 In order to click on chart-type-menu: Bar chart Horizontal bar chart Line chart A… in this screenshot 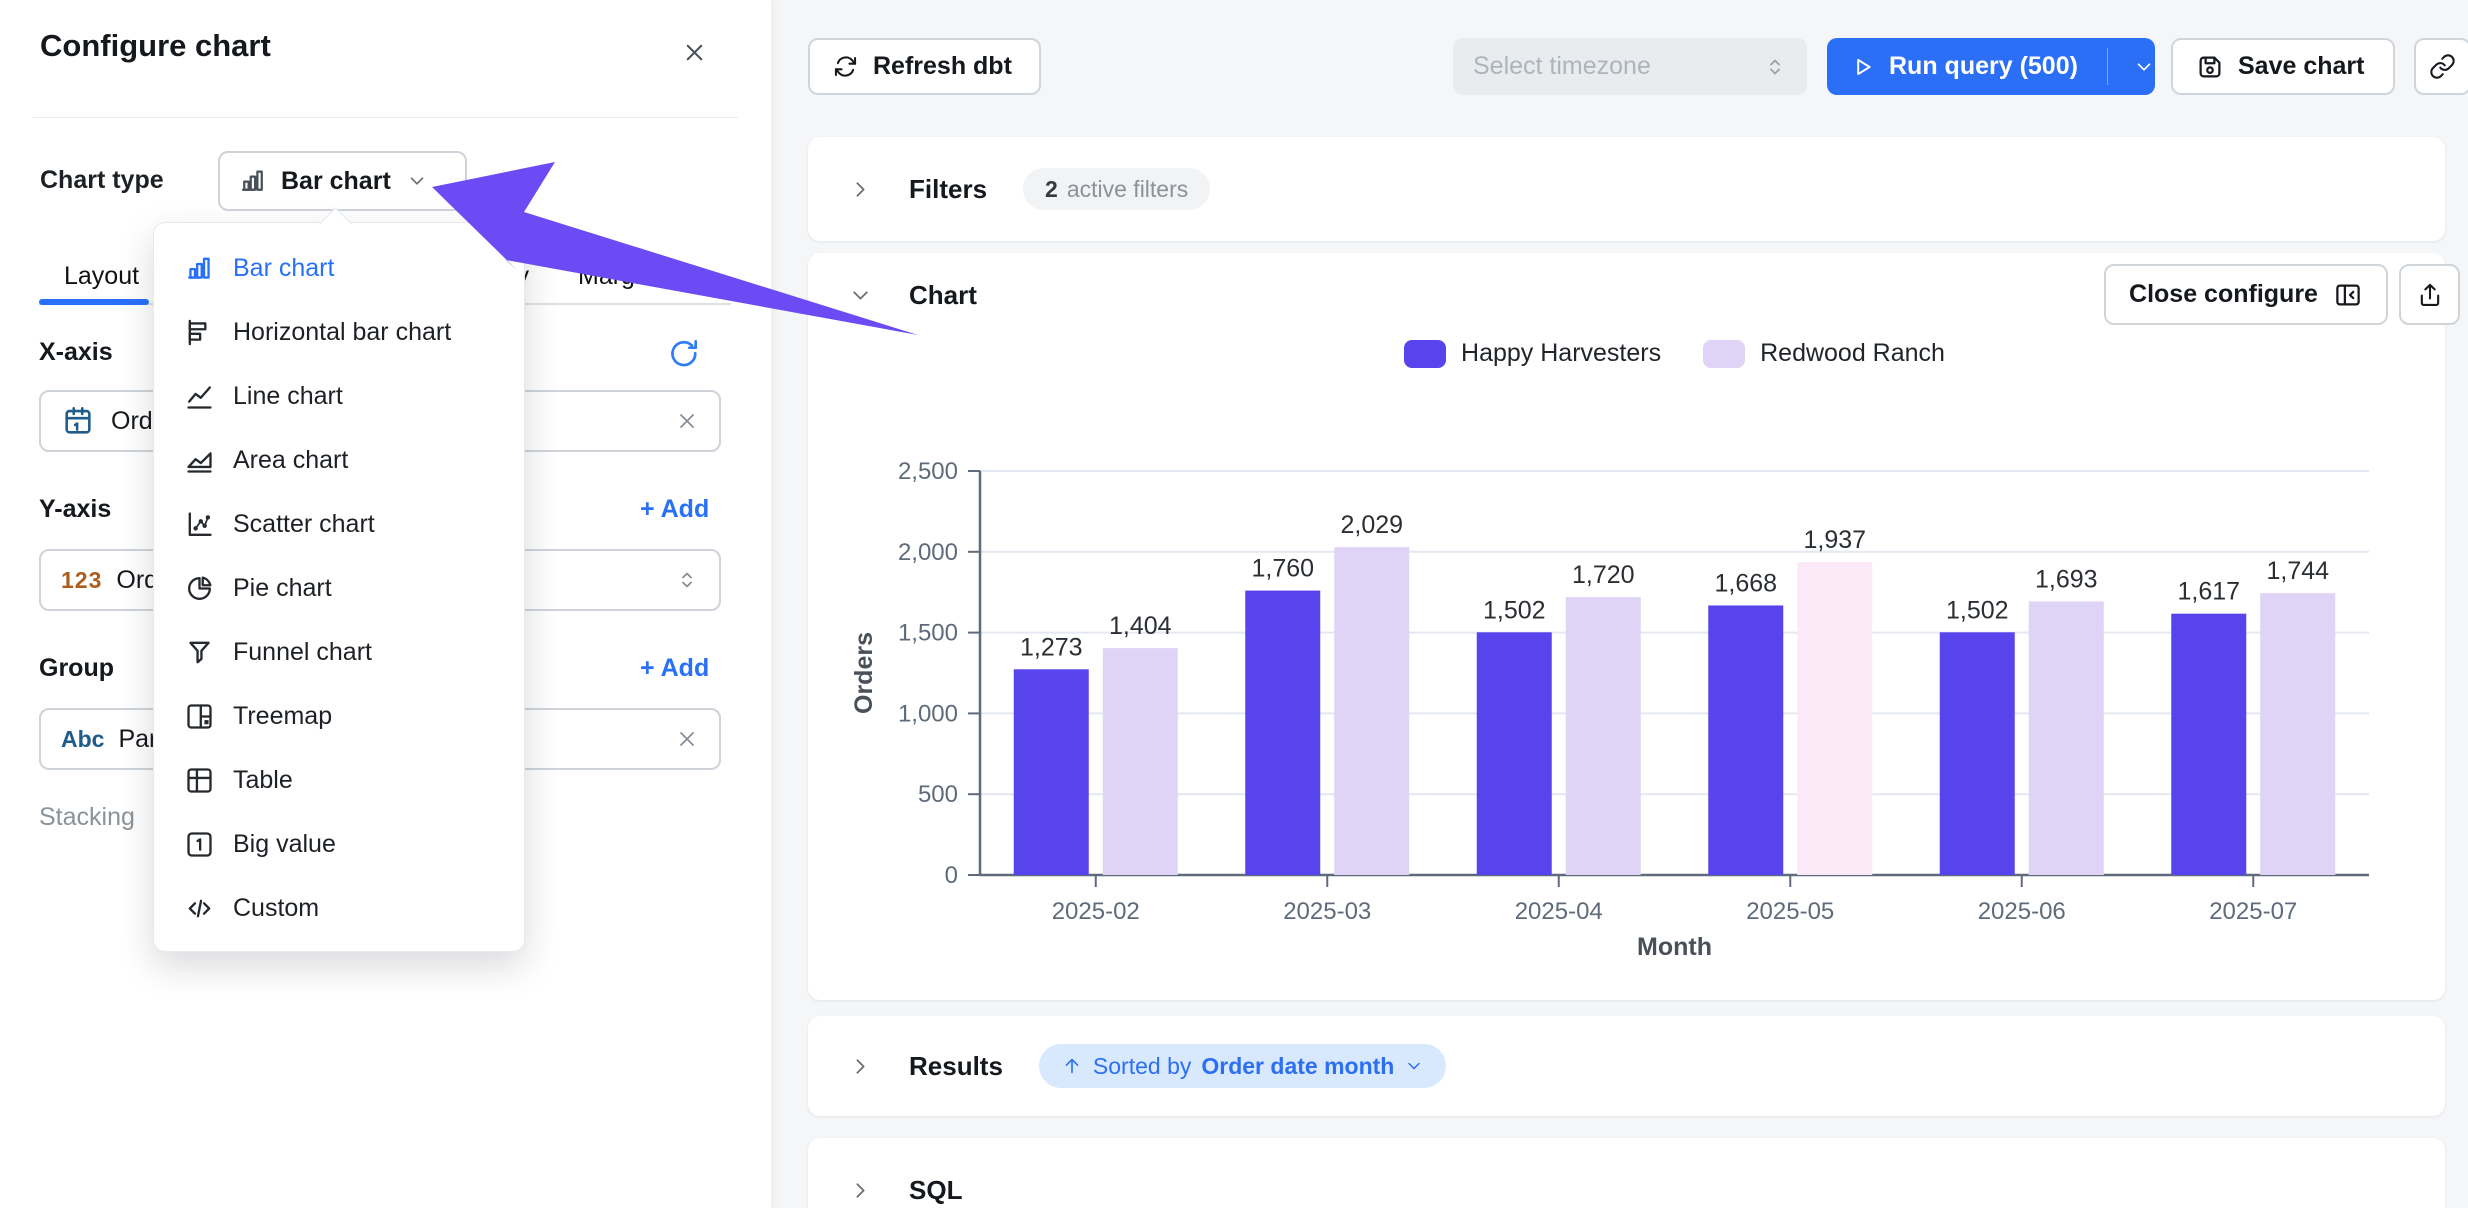, I will do `click(339, 587)`.